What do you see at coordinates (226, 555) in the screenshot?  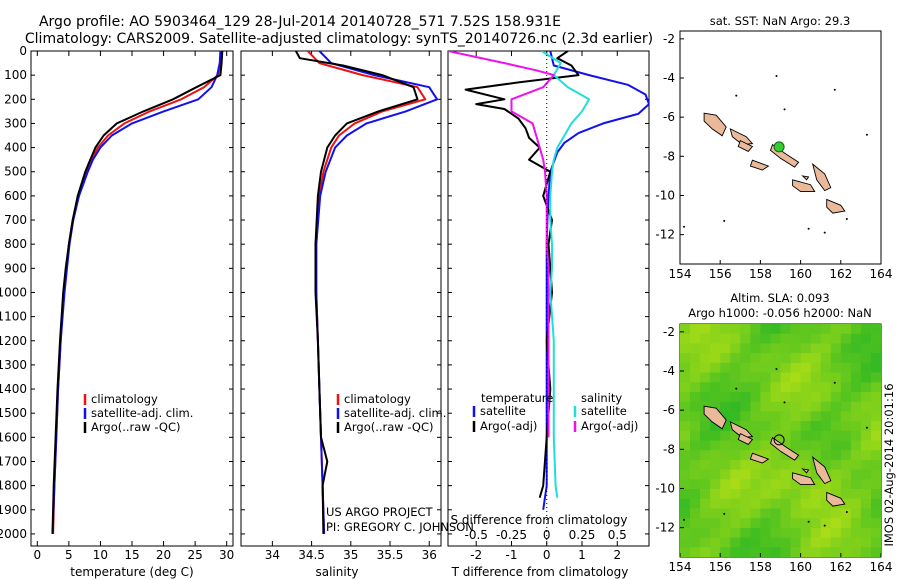 I see `x-tick-label: 30` at bounding box center [226, 555].